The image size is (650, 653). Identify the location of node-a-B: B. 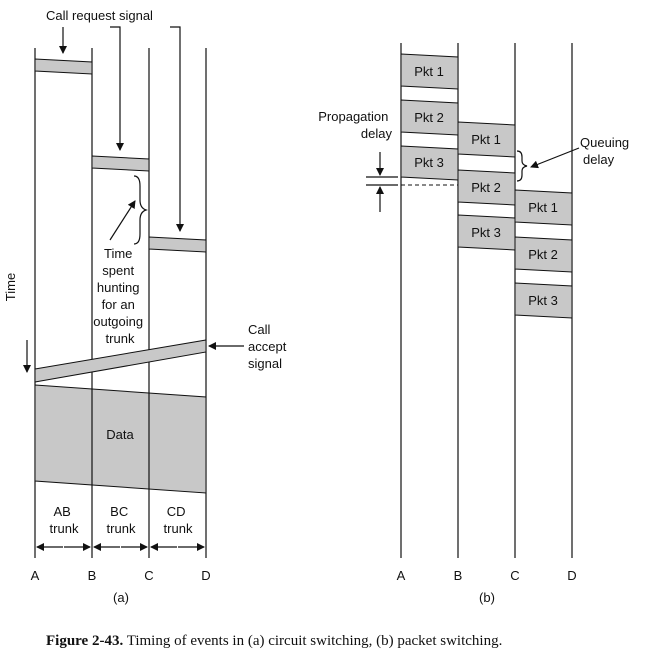
(92, 575).